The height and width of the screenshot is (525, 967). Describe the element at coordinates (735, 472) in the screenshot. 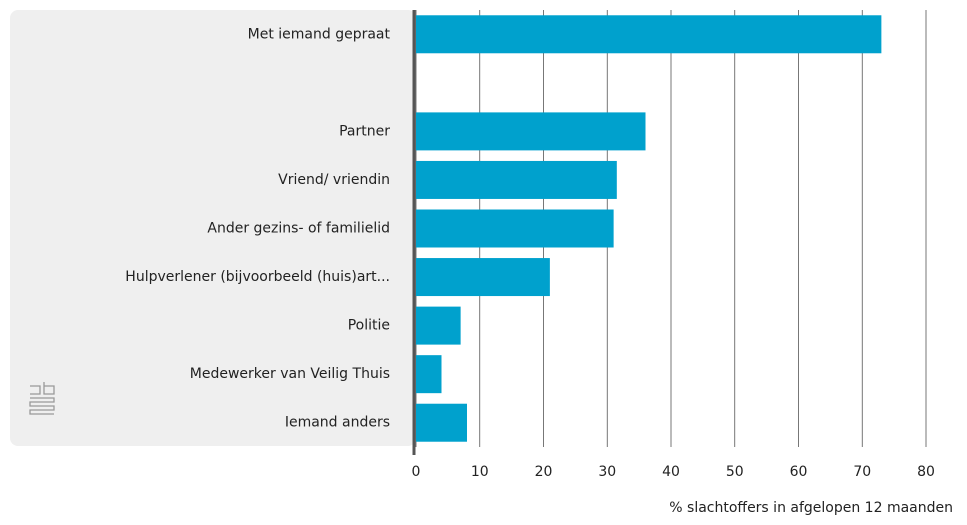

I see `x-tick-label: 50` at that location.